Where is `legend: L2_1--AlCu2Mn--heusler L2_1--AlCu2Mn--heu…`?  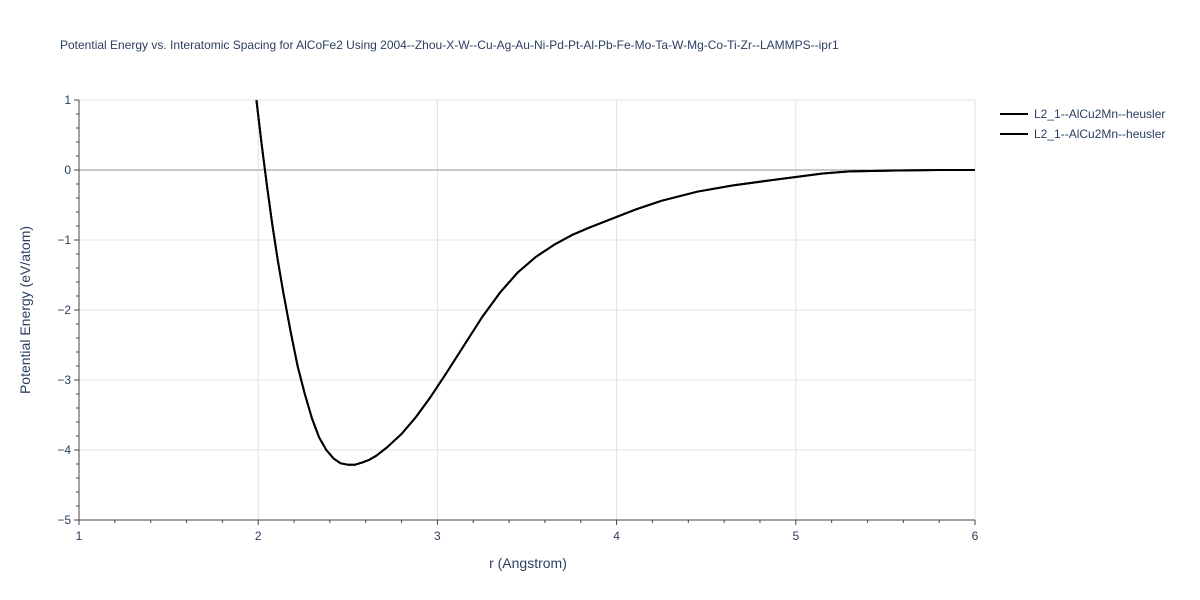
legend: L2_1--AlCu2Mn--heusler L2_1--AlCu2Mn--heu… is located at coordinates (1082, 124).